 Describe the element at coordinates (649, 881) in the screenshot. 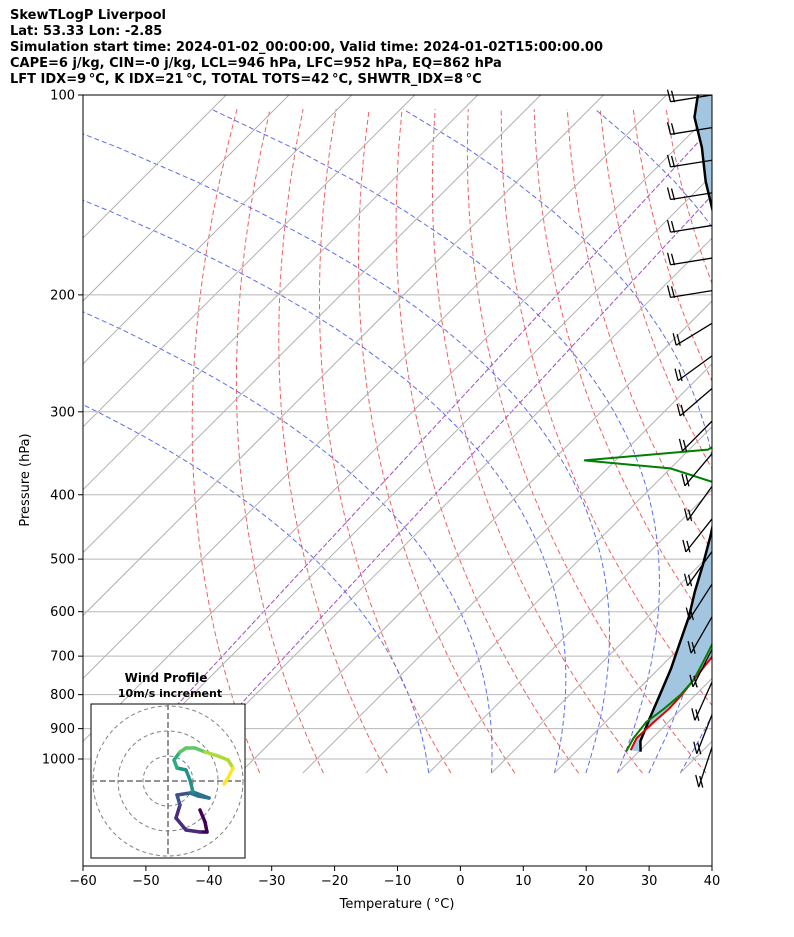

I see `x-tick-label: 30` at that location.